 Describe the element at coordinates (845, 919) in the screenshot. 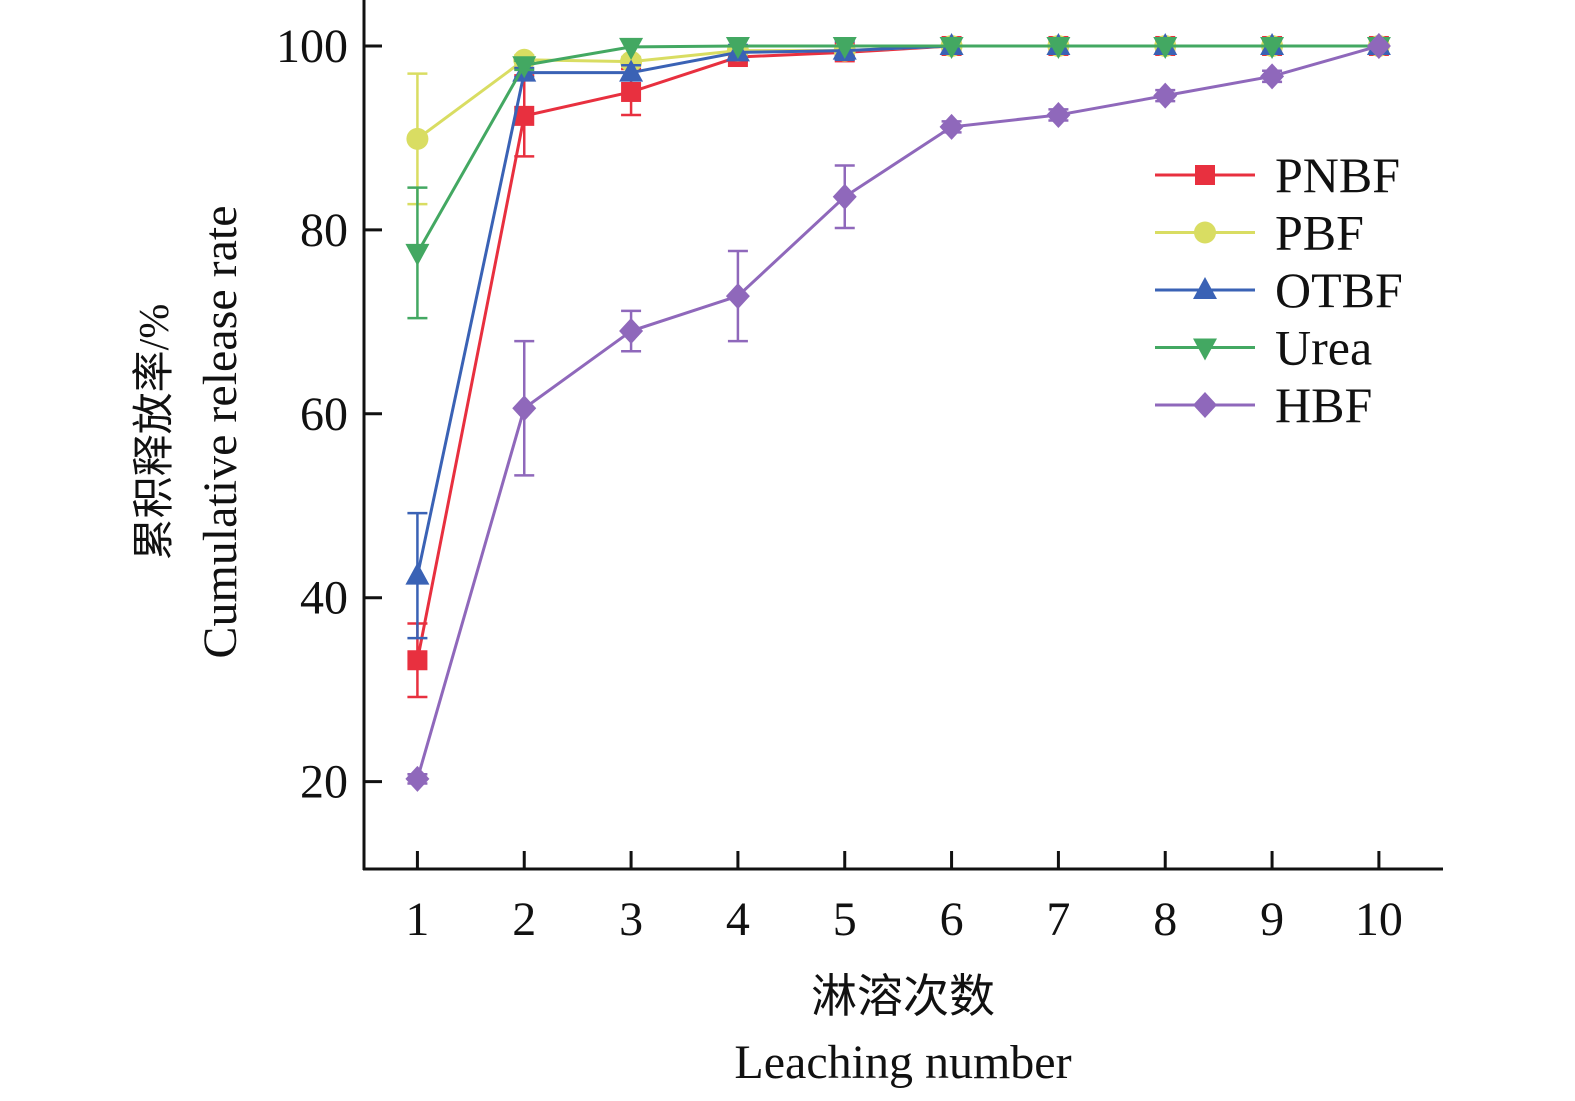

I see `x-tick-label: 5` at that location.